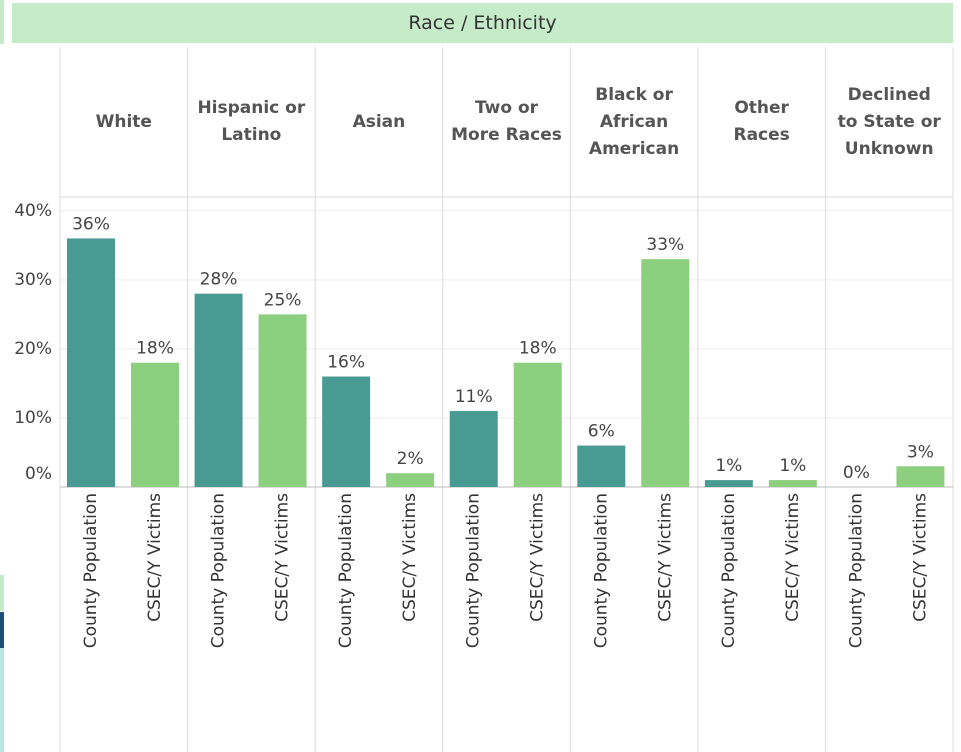 The width and height of the screenshot is (961, 752). I want to click on value-label: 6%, so click(601, 432).